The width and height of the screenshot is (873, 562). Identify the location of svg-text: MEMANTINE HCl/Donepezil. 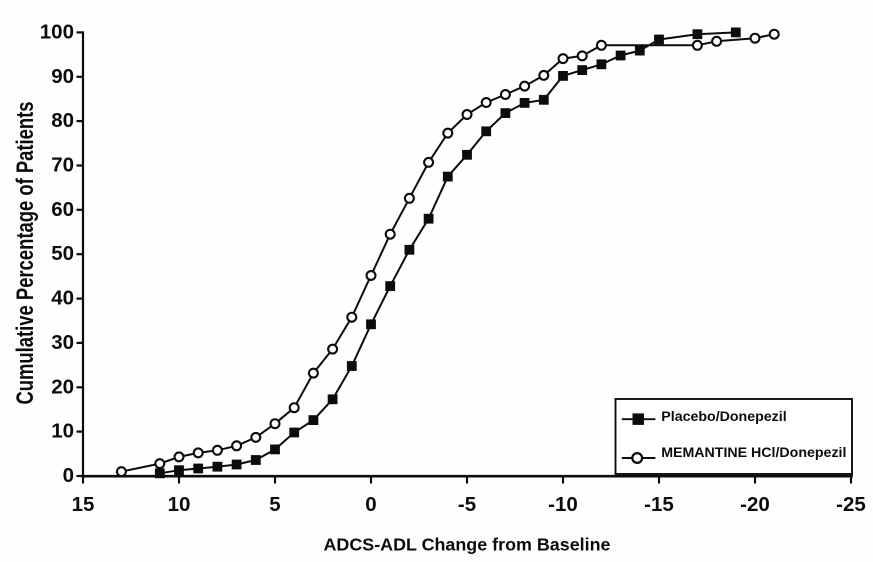
(753, 453).